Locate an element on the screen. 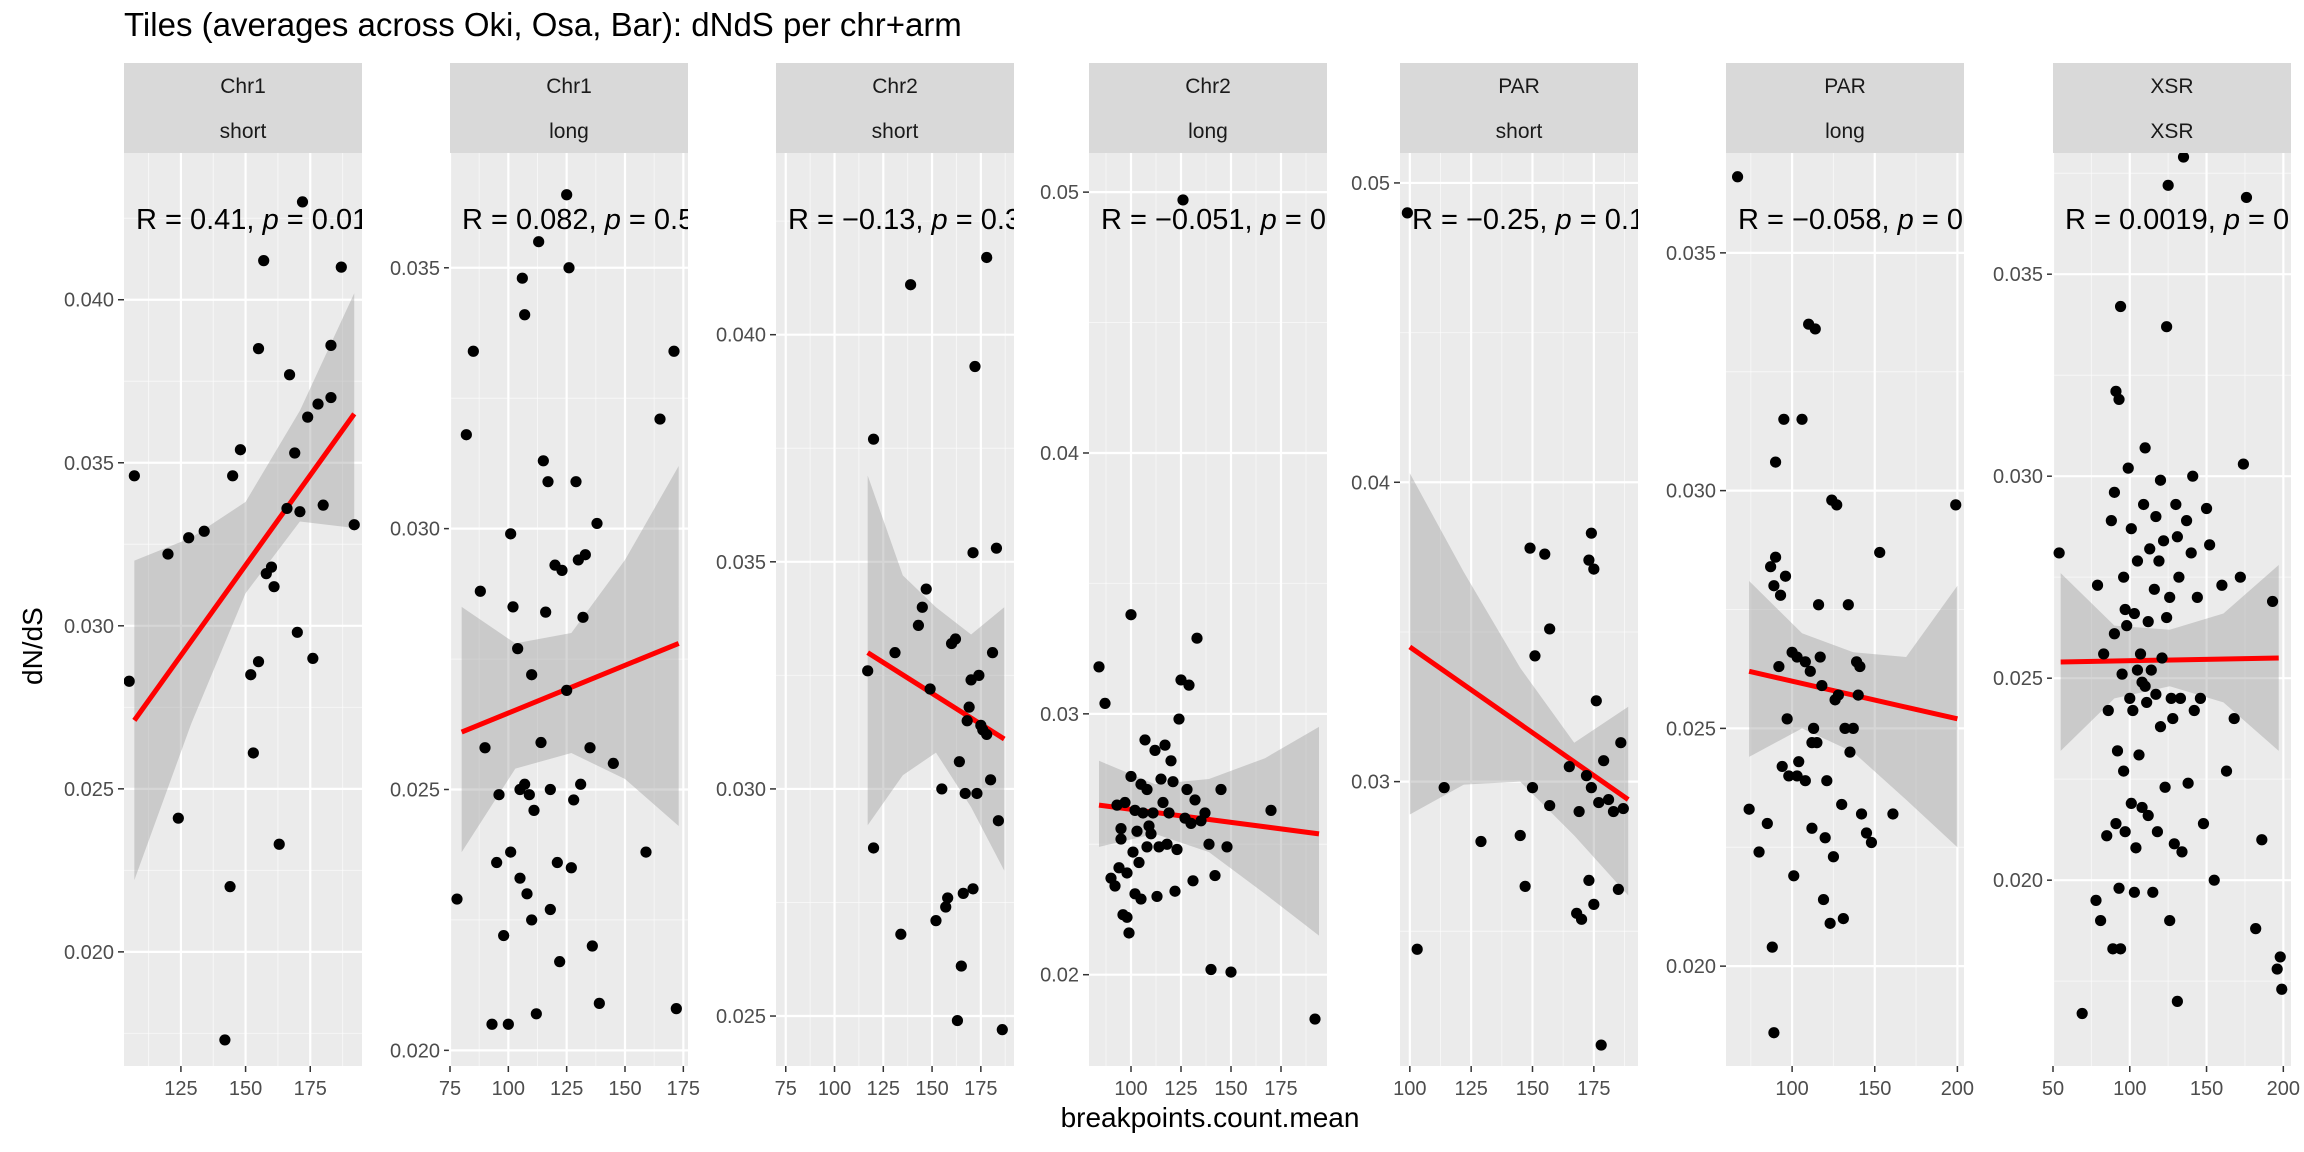  y-tick-label: 0.04 is located at coordinates (1059, 454).